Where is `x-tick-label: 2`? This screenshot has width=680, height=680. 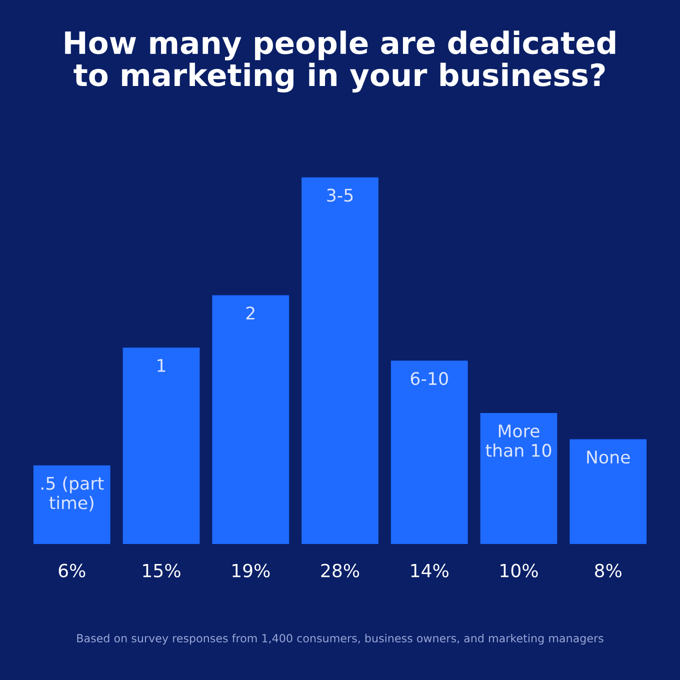 x-tick-label: 2 is located at coordinates (250, 313).